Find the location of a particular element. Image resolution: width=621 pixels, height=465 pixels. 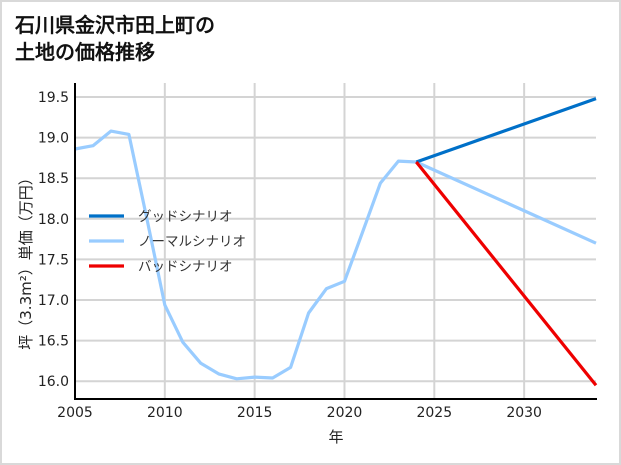

legend-label: グッドシナリオ is located at coordinates (185, 217).